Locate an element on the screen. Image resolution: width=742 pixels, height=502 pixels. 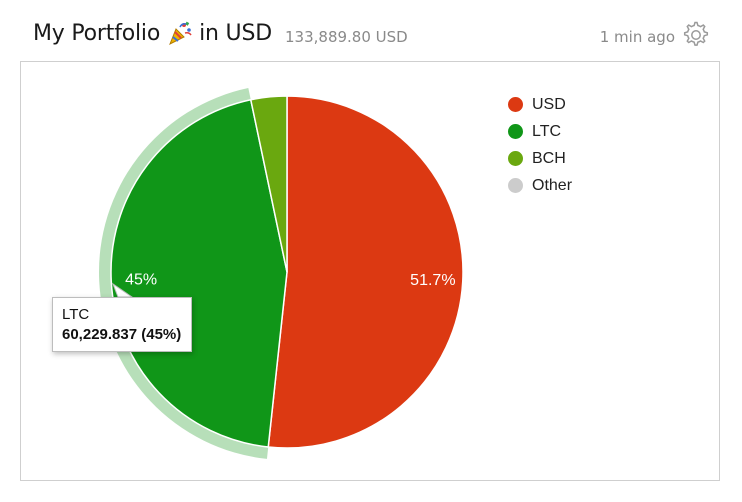
legend-item-usd: USD is located at coordinates (540, 104).